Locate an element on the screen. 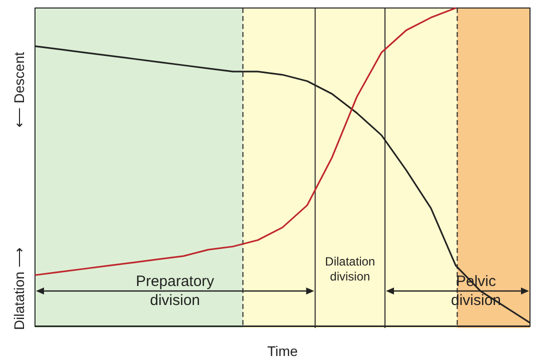 The width and height of the screenshot is (535, 363). x-axis-title: Time is located at coordinates (282, 351).